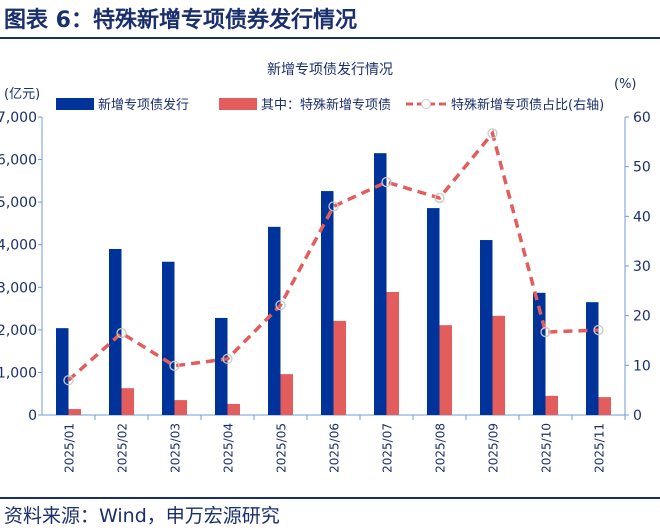 This screenshot has width=660, height=531. What do you see at coordinates (18, 246) in the screenshot?
I see `y-tick-label: 4,000` at bounding box center [18, 246].